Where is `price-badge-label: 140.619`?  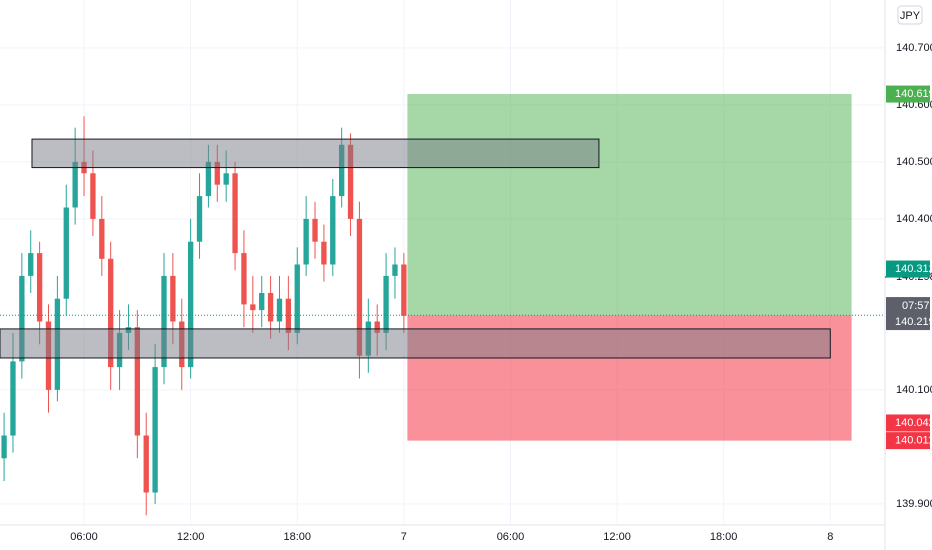 price-badge-label: 140.619 is located at coordinates (913, 94).